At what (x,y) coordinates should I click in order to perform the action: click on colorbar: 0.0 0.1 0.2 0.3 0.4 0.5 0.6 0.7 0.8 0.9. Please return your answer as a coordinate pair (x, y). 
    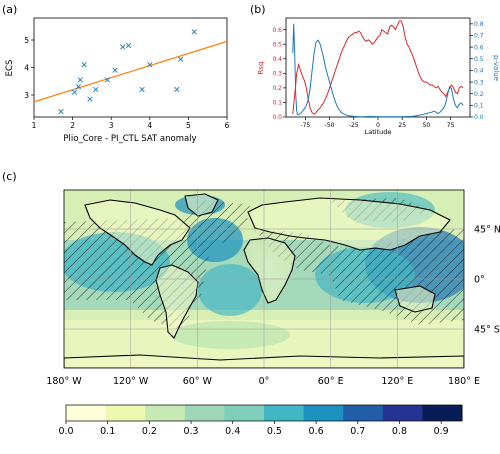
    Looking at the image, I should click on (260, 420).